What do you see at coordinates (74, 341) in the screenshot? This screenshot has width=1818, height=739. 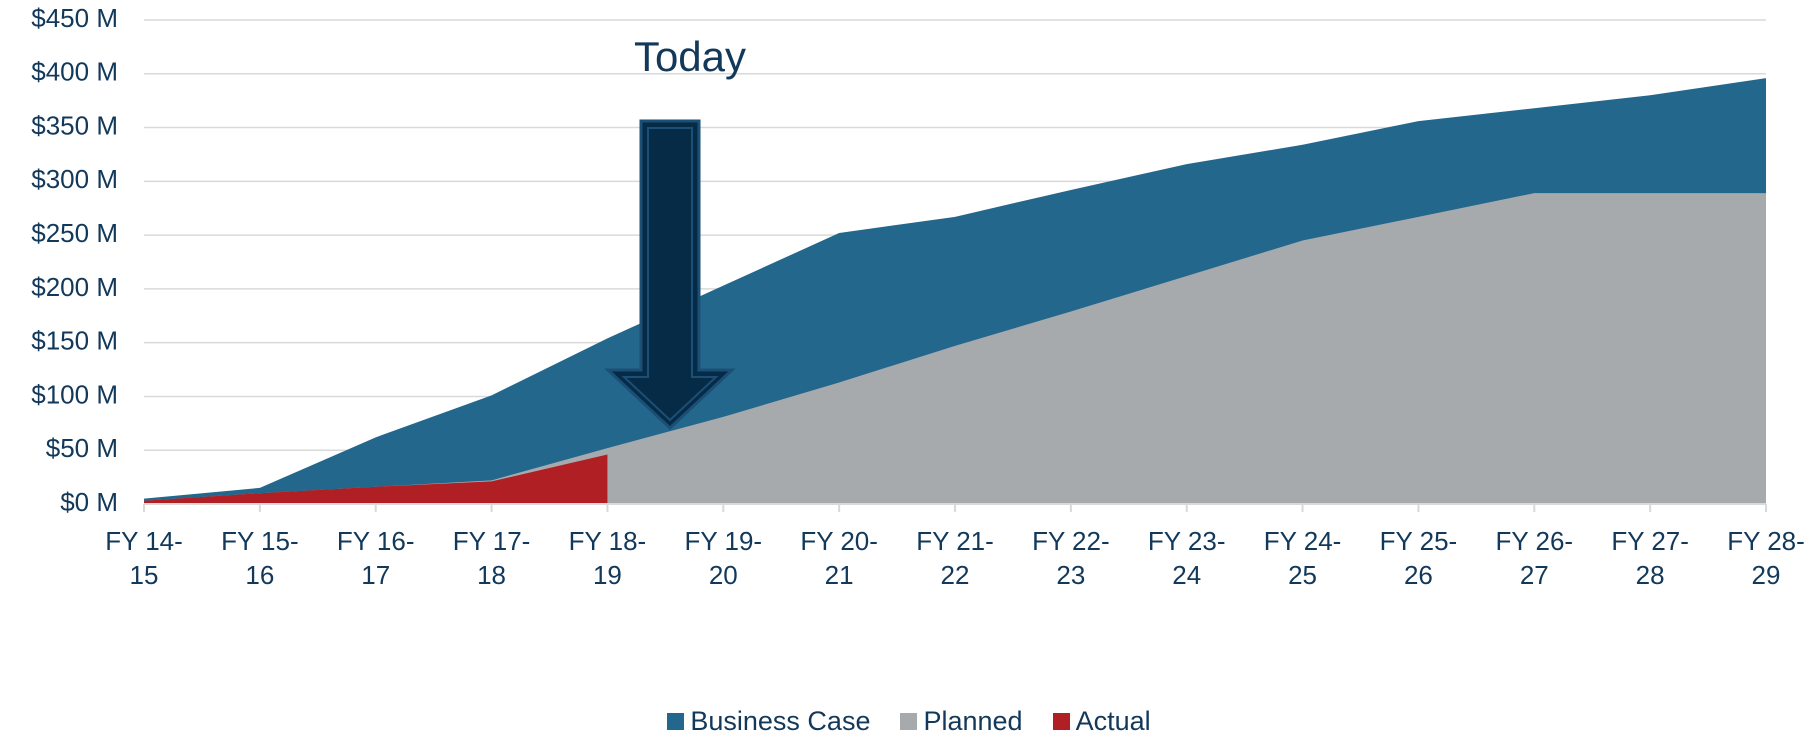 I see `y-tick-label: $150 M` at bounding box center [74, 341].